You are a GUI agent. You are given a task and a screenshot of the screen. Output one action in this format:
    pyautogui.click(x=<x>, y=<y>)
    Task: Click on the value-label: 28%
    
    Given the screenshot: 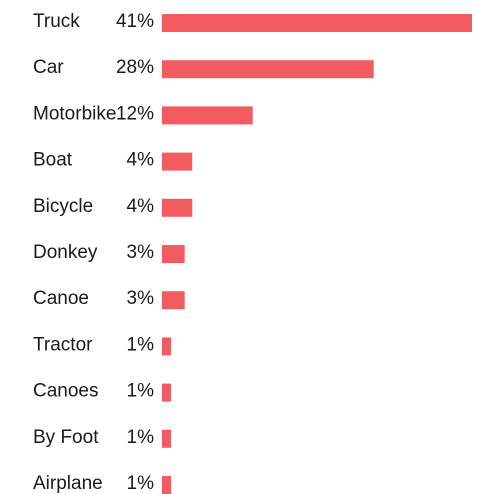 What is the action you would take?
    pyautogui.click(x=135, y=67)
    